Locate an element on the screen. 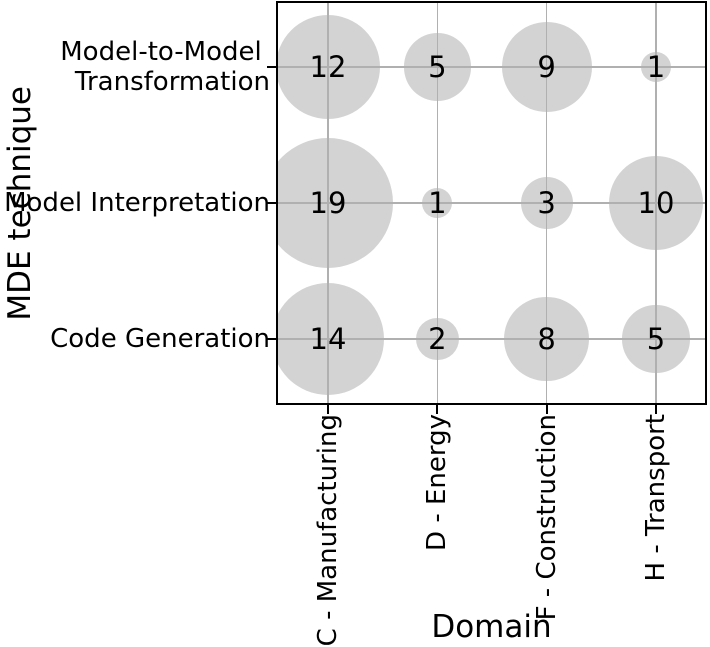  y-tick-label-line: Code Generation is located at coordinates (160, 339).